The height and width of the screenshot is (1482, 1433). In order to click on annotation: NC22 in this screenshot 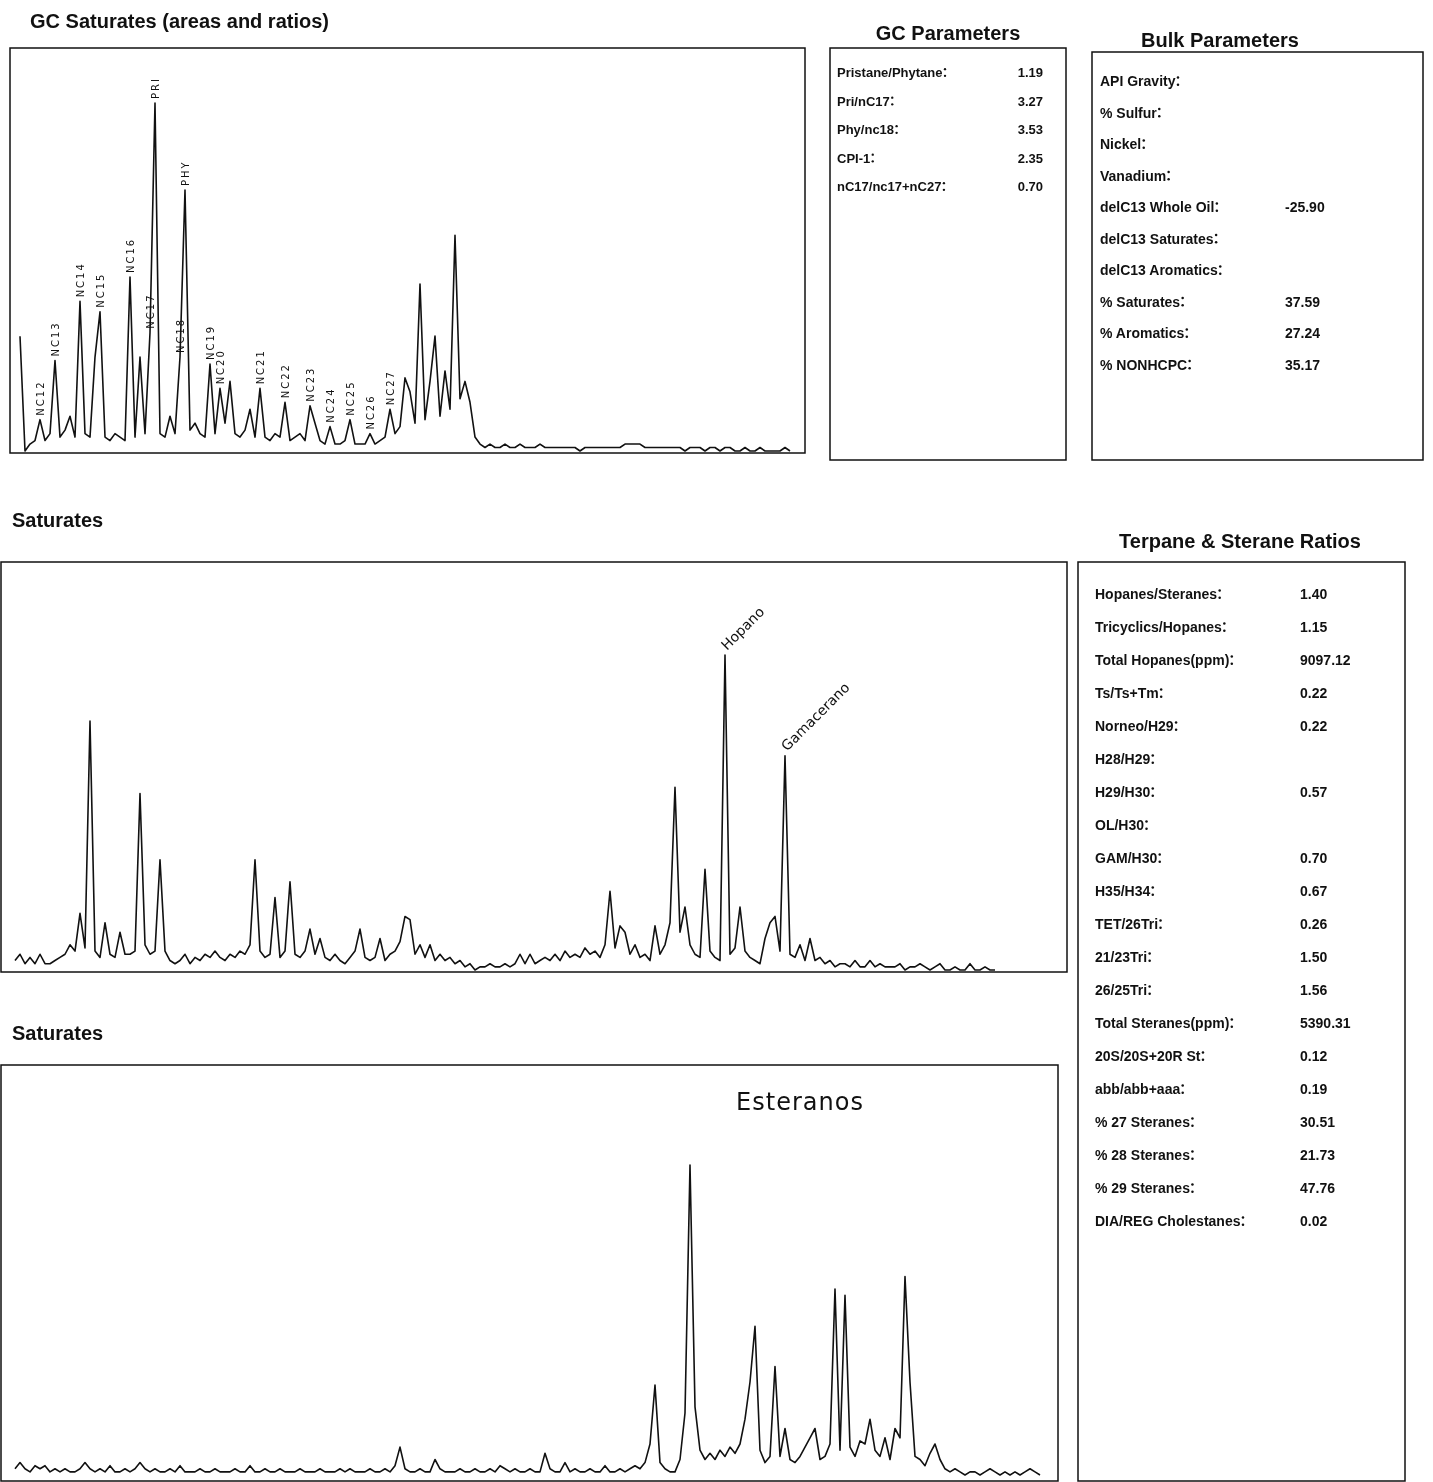, I will do `click(285, 381)`.